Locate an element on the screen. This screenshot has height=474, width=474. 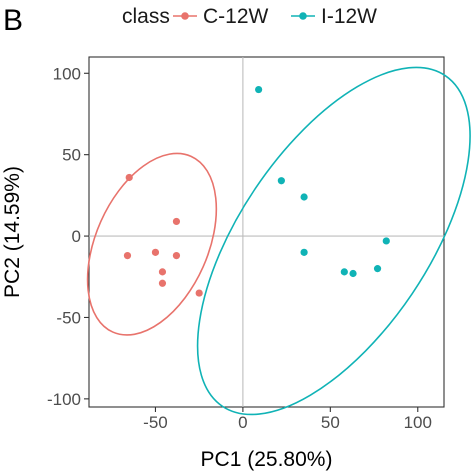
y-tick-label: -100 is located at coordinates (64, 399).